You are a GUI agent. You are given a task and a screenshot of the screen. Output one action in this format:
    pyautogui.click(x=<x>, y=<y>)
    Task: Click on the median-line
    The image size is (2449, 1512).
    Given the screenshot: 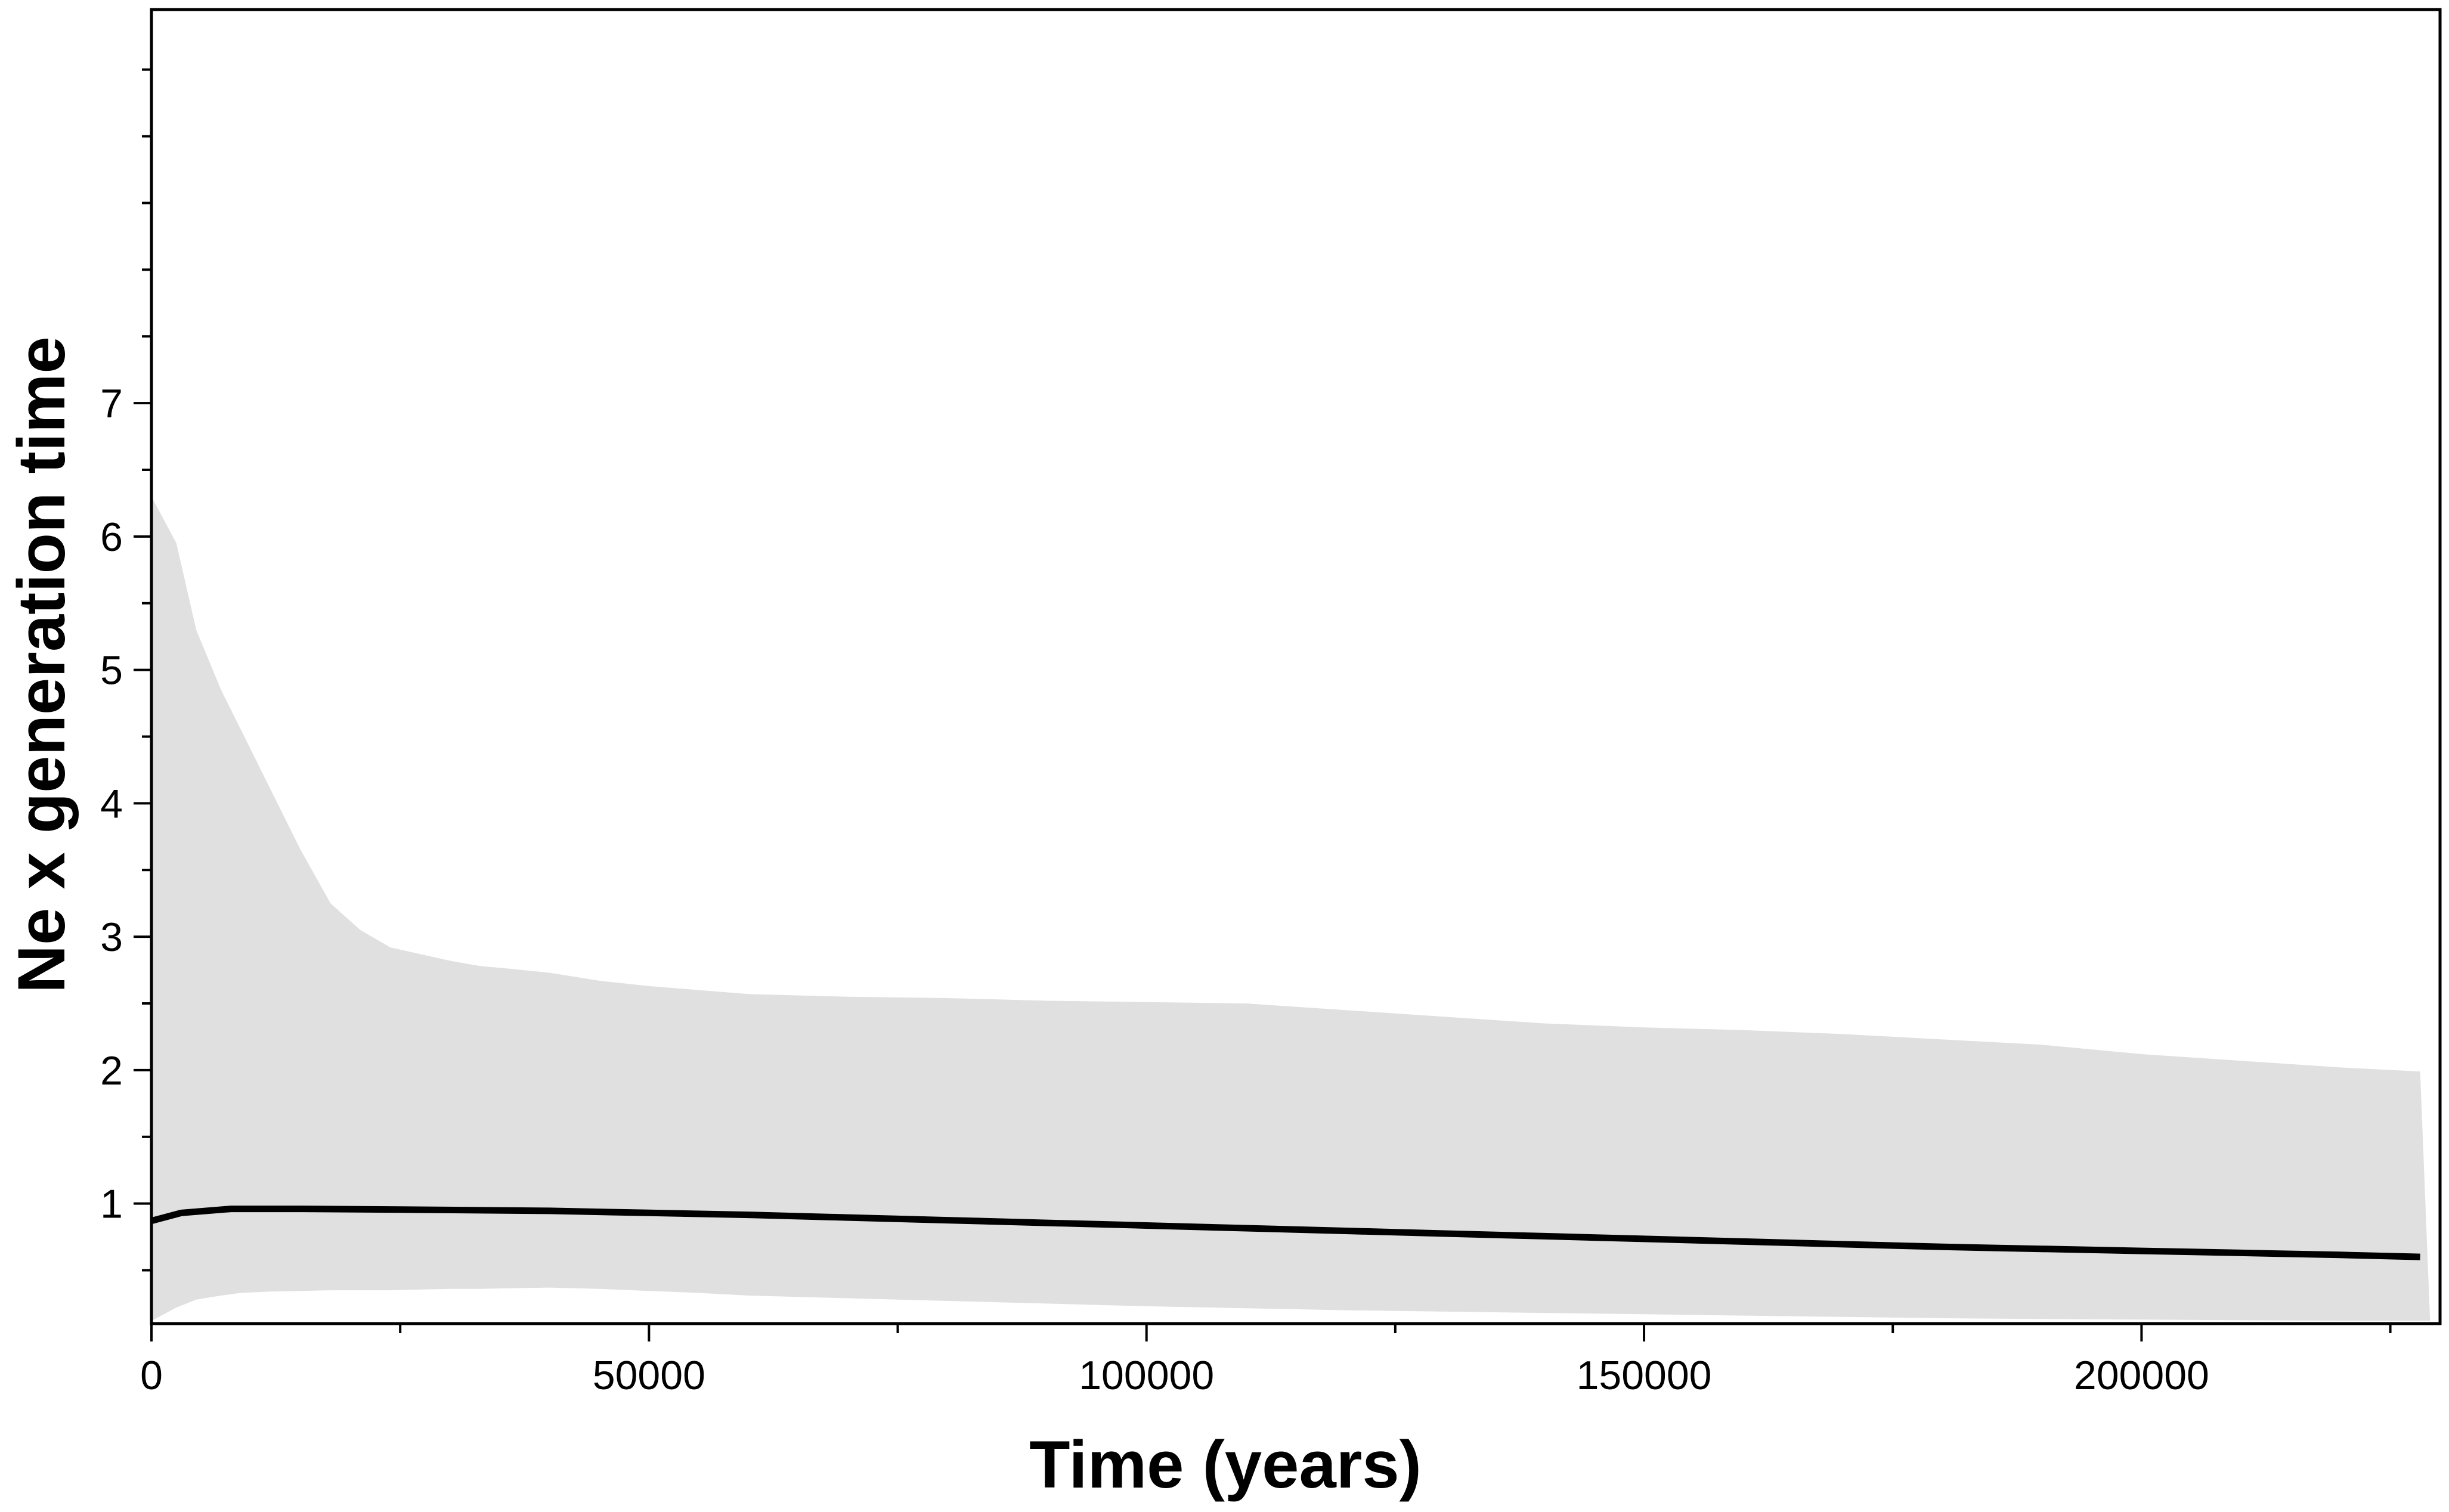 What is the action you would take?
    pyautogui.click(x=1285, y=1233)
    